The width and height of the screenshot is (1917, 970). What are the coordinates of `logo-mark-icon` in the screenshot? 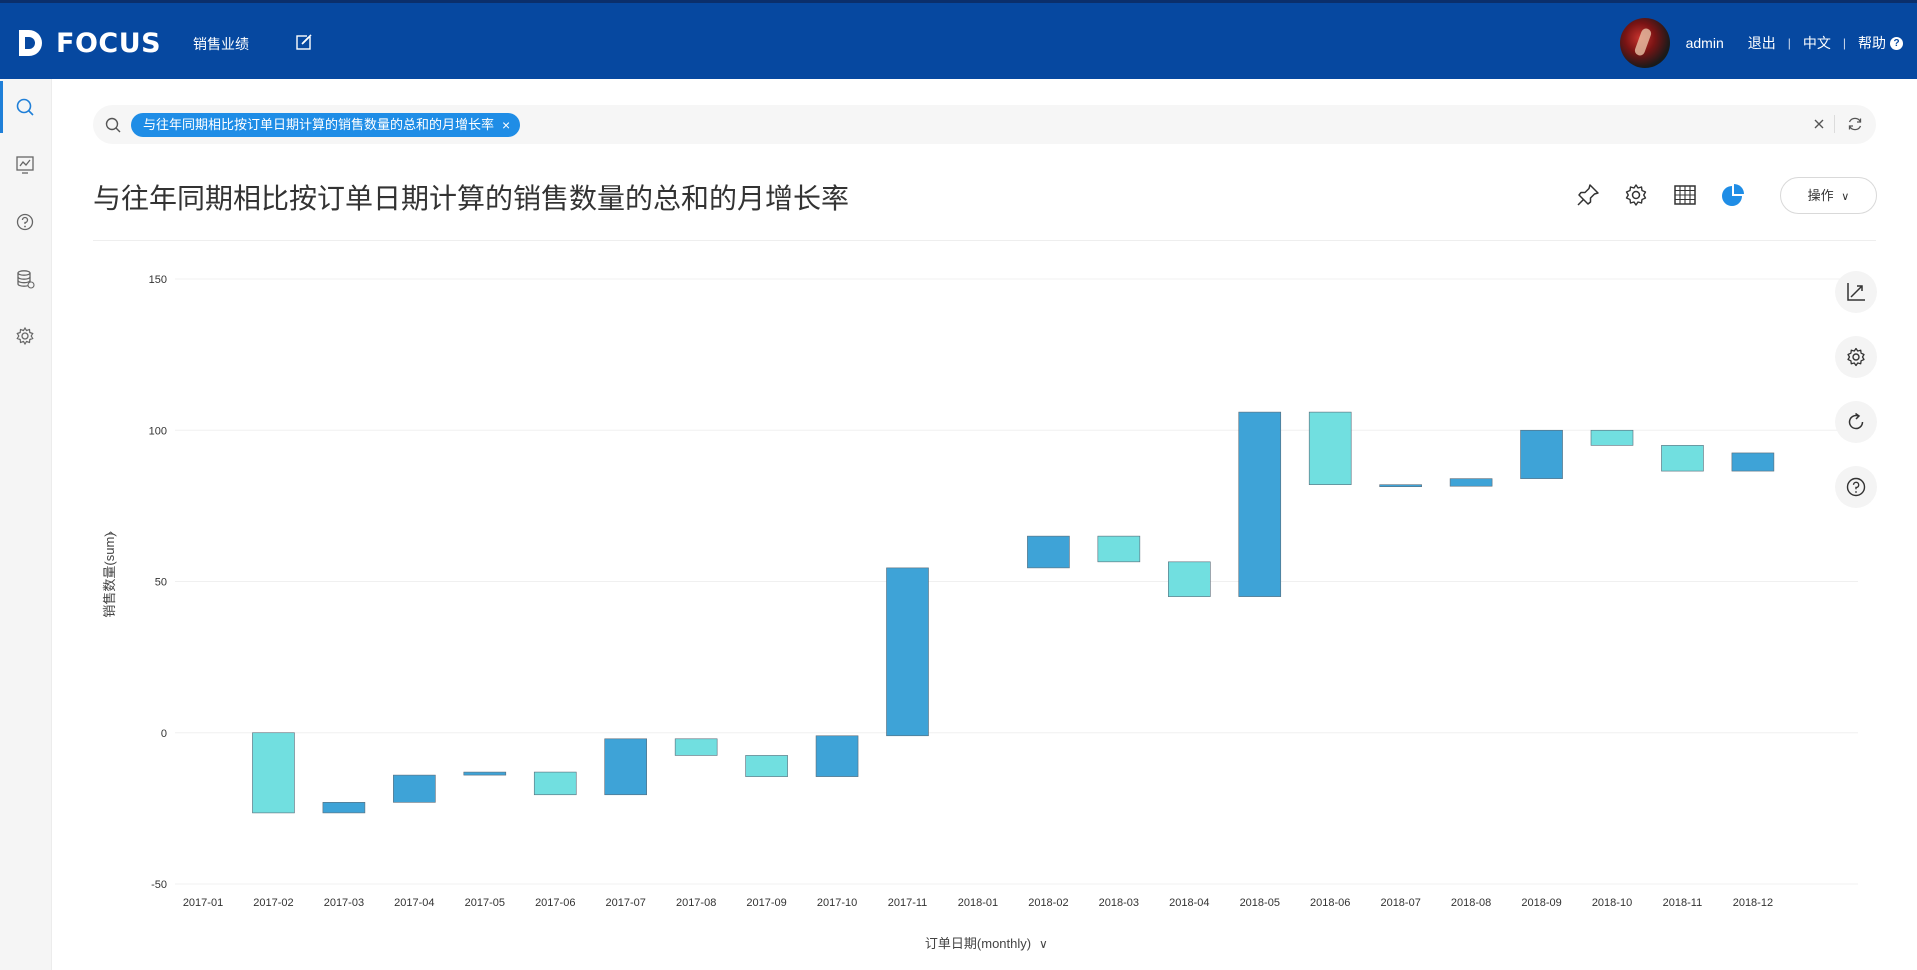 It's located at (30, 43).